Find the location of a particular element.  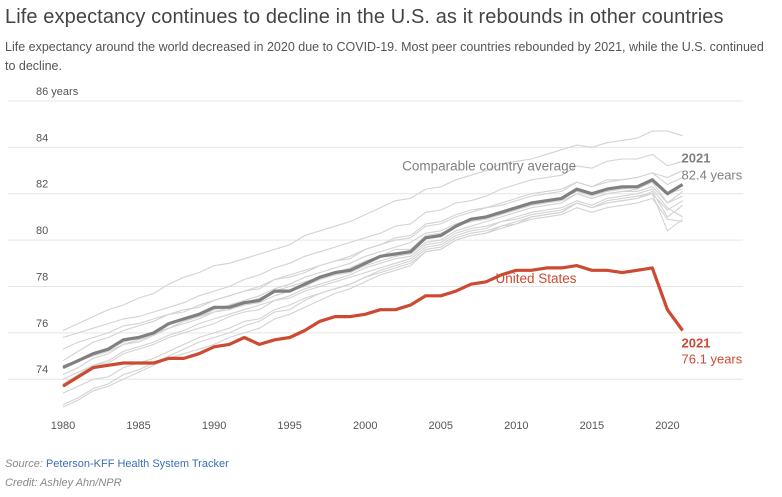

y-tick-label: 78 is located at coordinates (42, 277).